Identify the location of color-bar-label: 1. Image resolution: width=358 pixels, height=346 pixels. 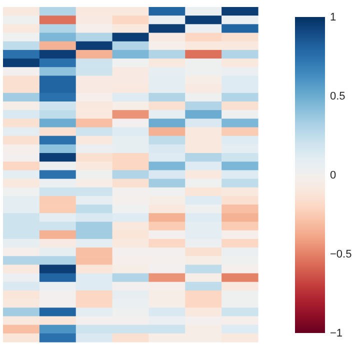
(333, 18).